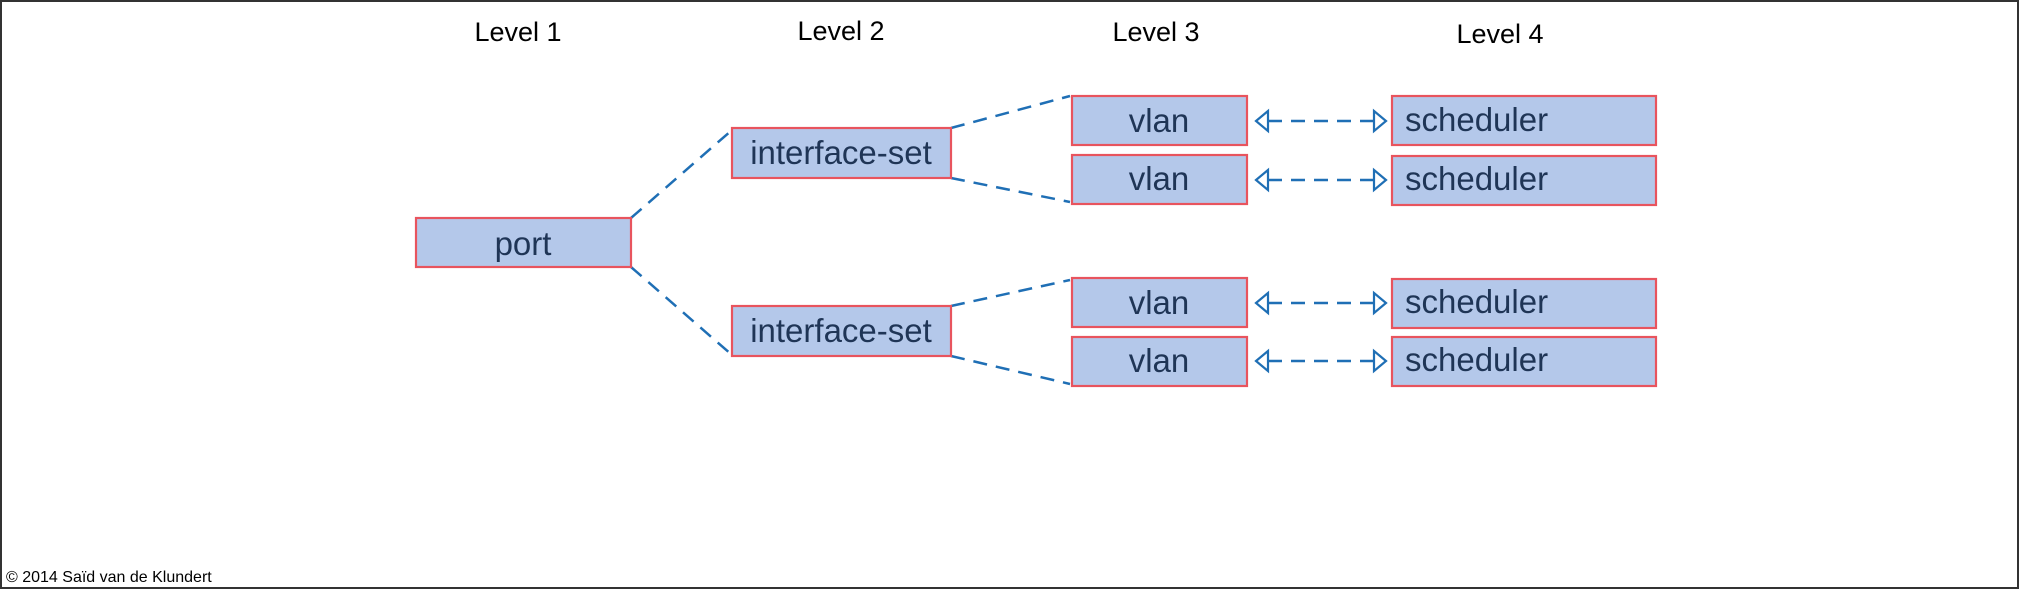 The width and height of the screenshot is (2019, 590). I want to click on level-3-label: Level 3, so click(1155, 32).